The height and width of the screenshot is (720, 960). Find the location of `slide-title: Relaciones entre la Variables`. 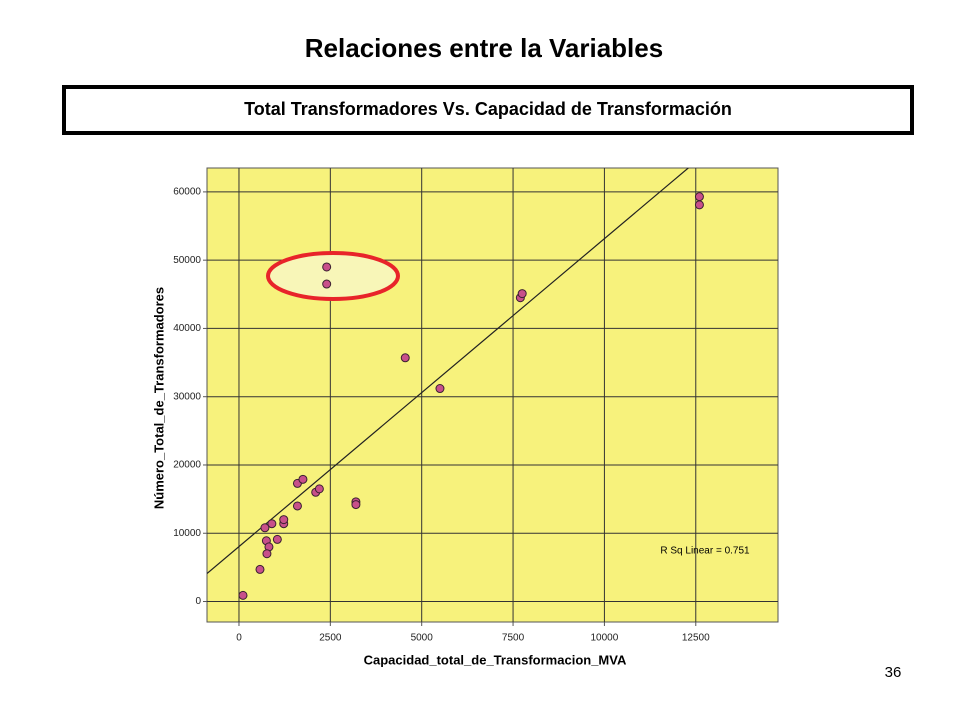

slide-title: Relaciones entre la Variables is located at coordinates (484, 48).